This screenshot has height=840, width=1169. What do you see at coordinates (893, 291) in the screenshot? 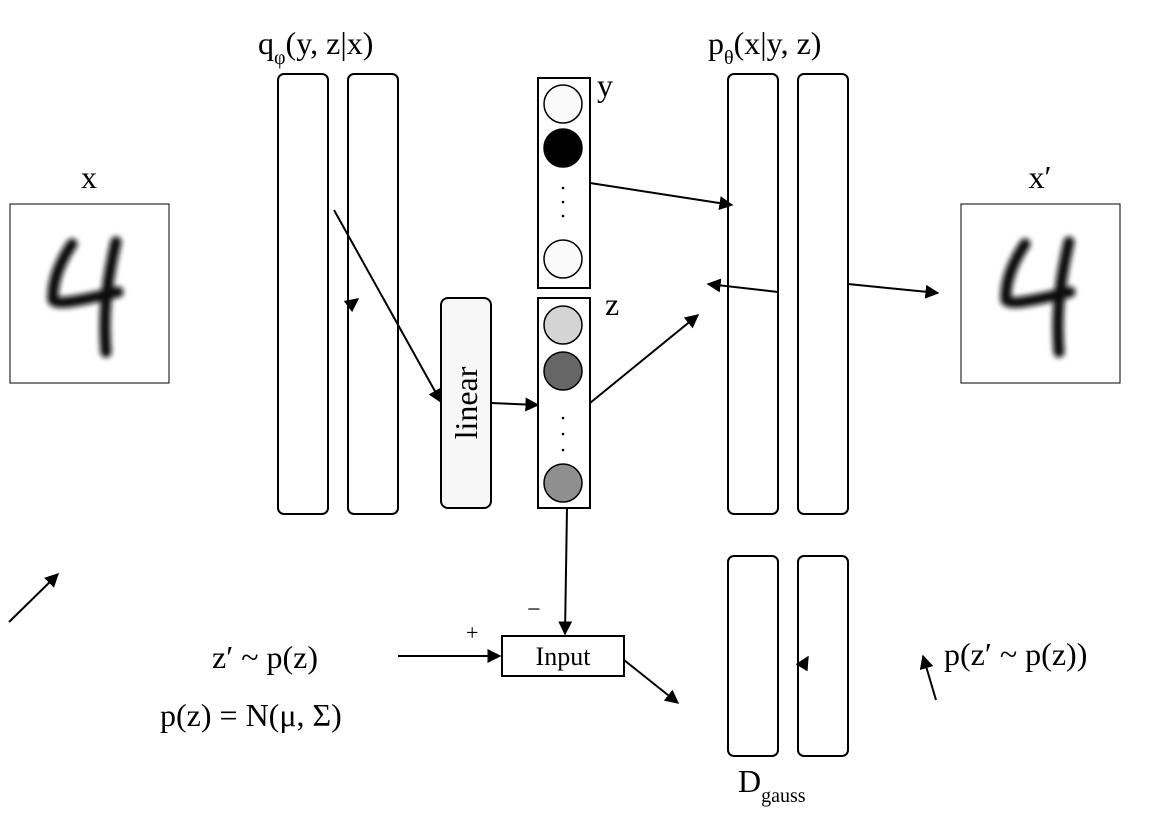
I see `arrow-decoder-to-output` at bounding box center [893, 291].